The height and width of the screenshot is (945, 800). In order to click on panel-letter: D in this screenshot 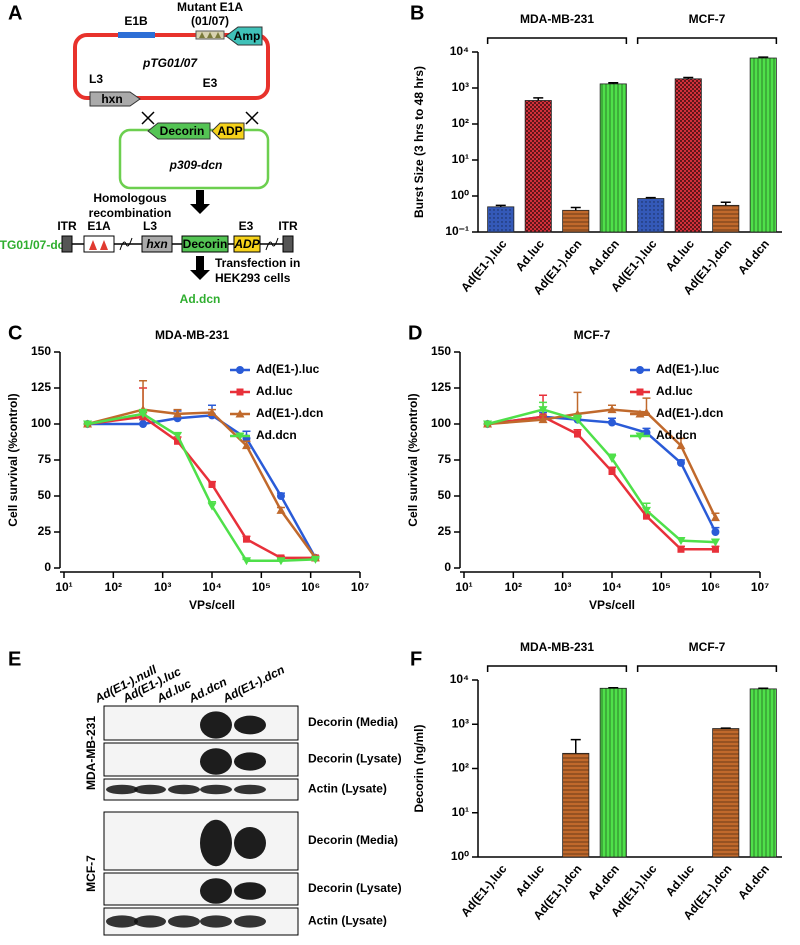, I will do `click(415, 333)`.